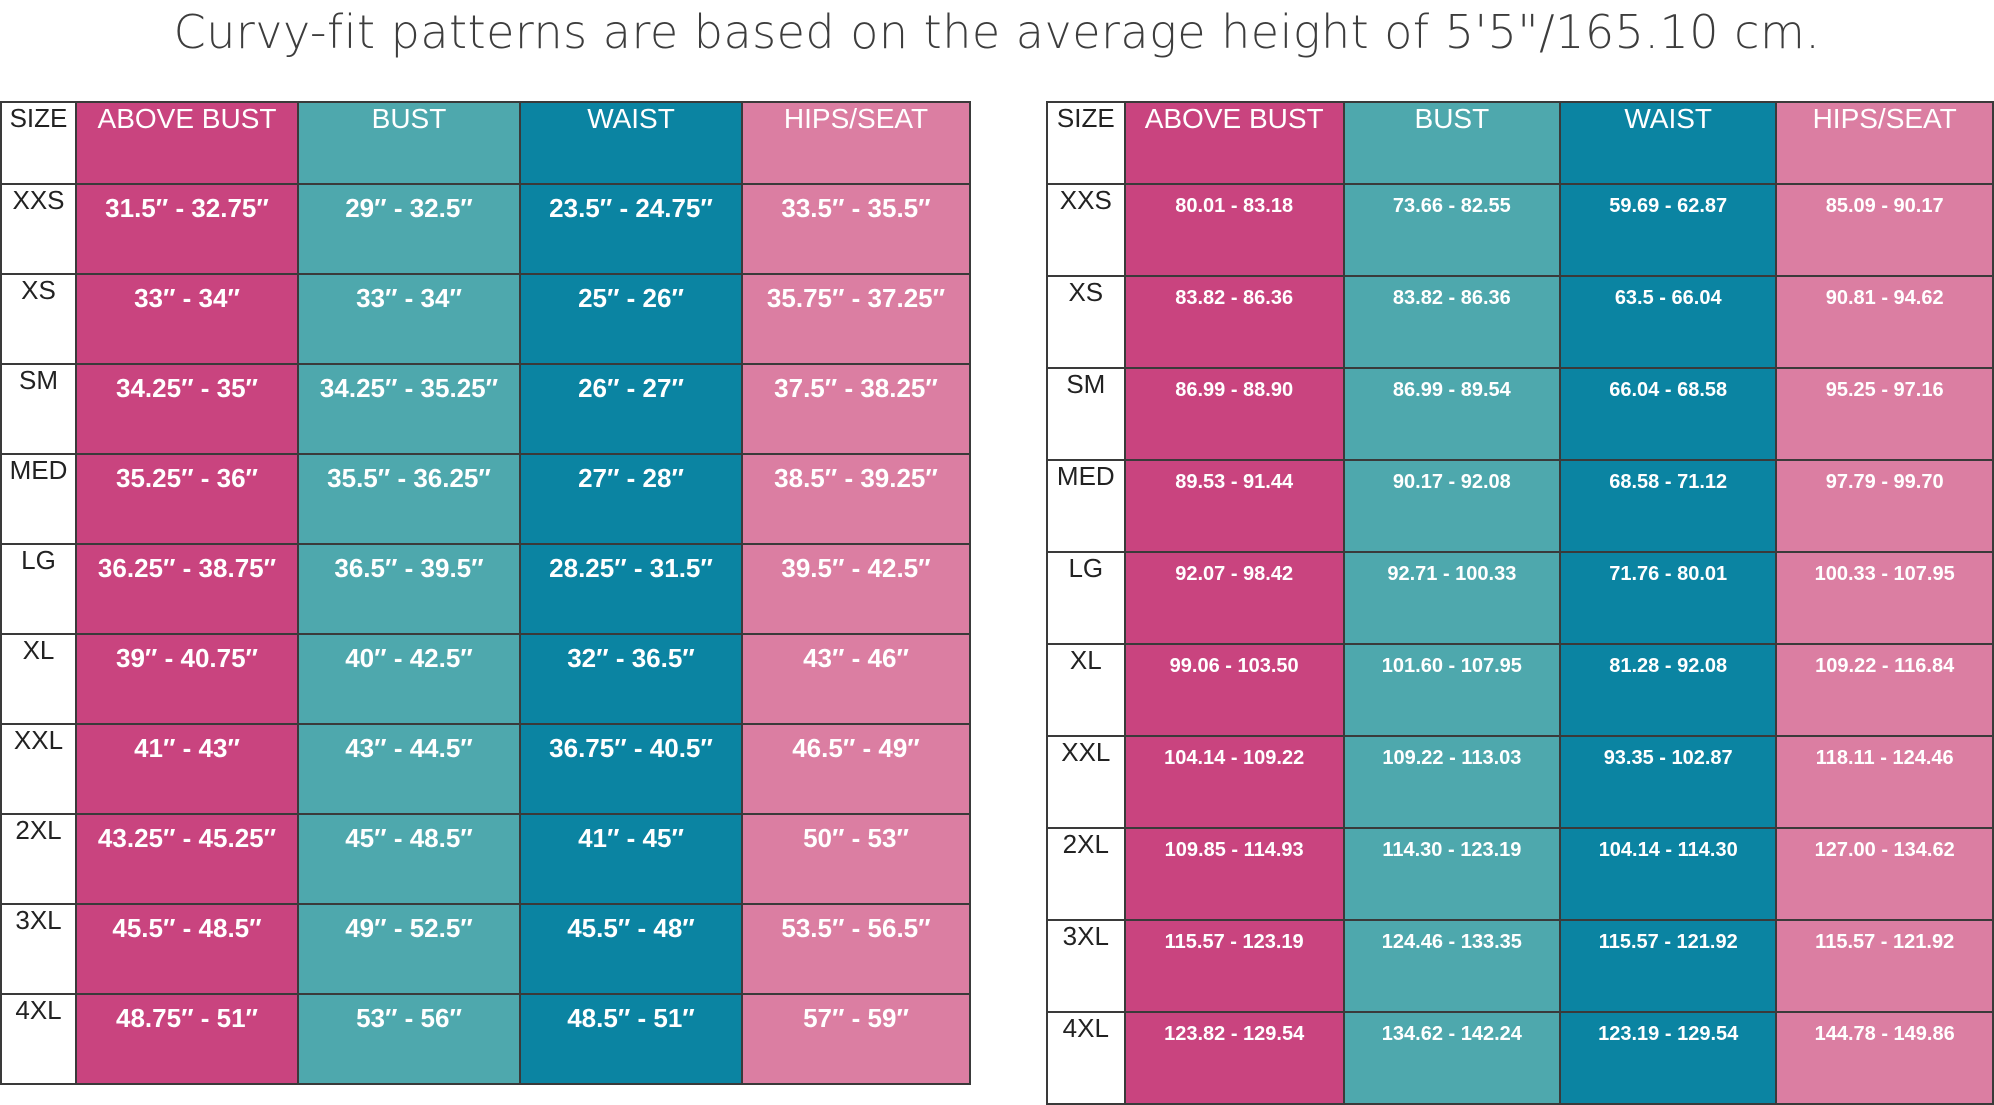 The height and width of the screenshot is (1105, 1994). Describe the element at coordinates (187, 589) in the screenshot. I see `above-bust-cell: 36.25″ - 38.75″` at that location.